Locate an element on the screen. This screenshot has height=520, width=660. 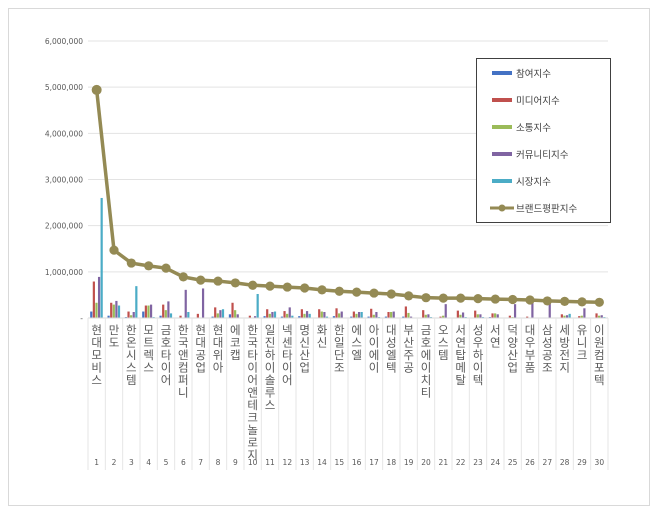
bar-소통지수-5 is located at coordinates (166, 314).